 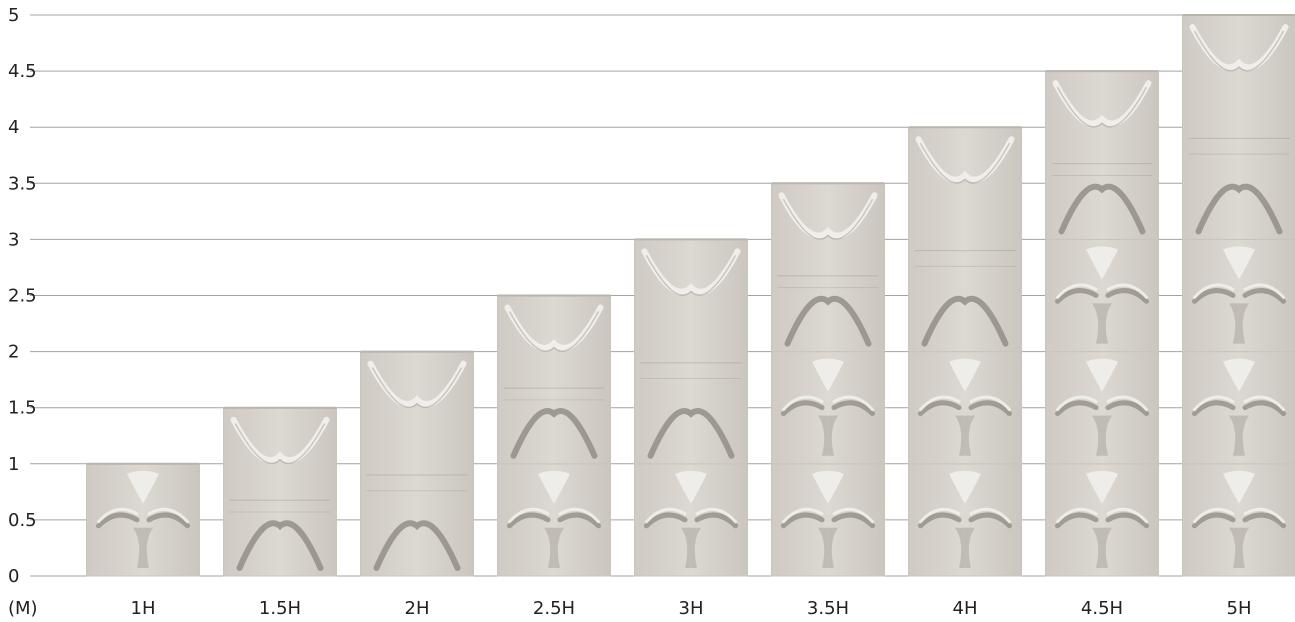 I want to click on unit-label: (M), so click(x=23, y=608).